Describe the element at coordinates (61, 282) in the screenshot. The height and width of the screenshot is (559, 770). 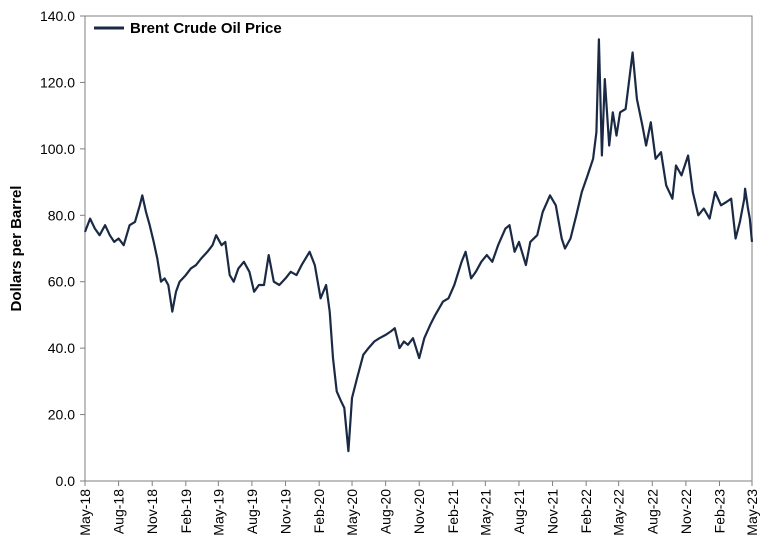
I see `y-tick-label: 60.0` at that location.